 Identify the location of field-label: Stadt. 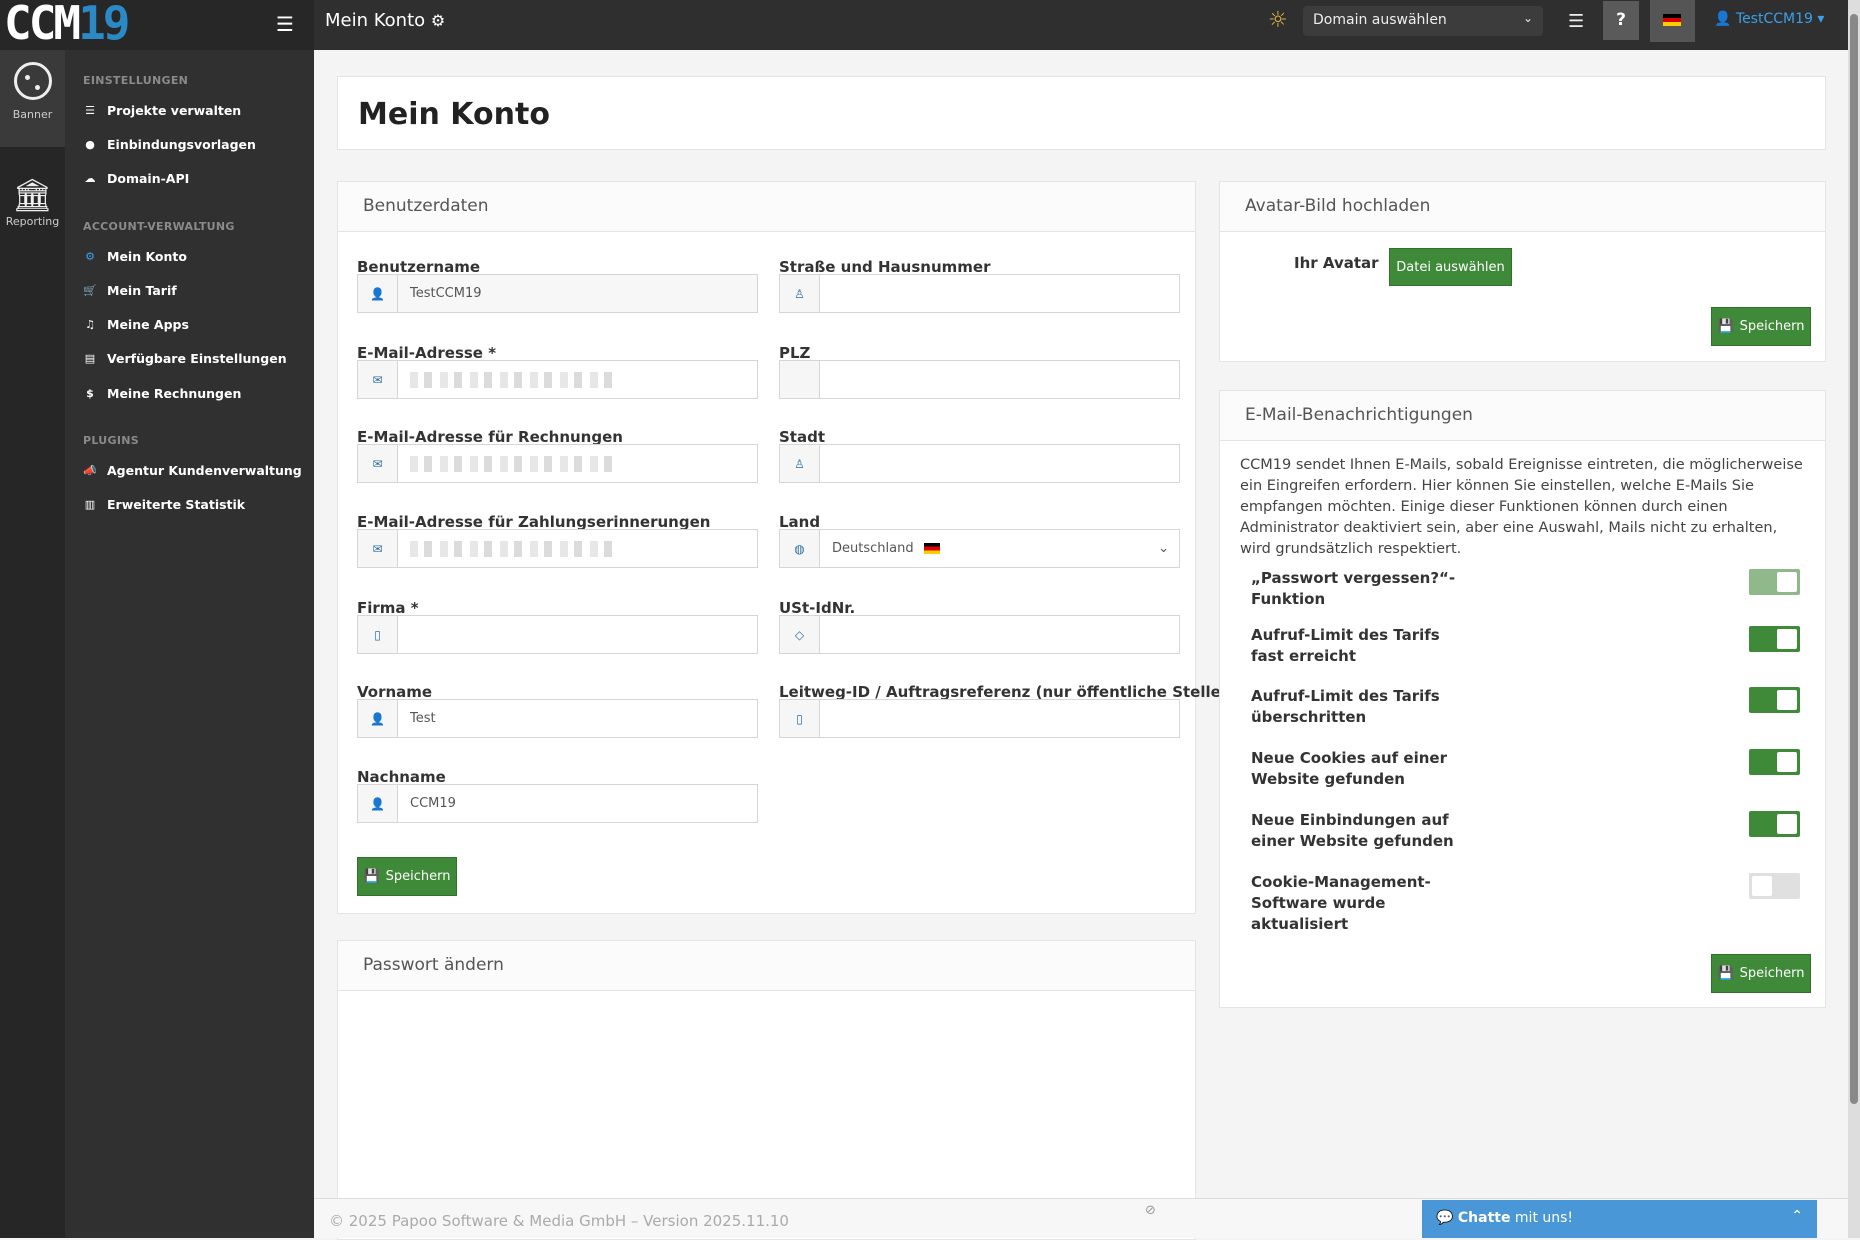
(802, 437).